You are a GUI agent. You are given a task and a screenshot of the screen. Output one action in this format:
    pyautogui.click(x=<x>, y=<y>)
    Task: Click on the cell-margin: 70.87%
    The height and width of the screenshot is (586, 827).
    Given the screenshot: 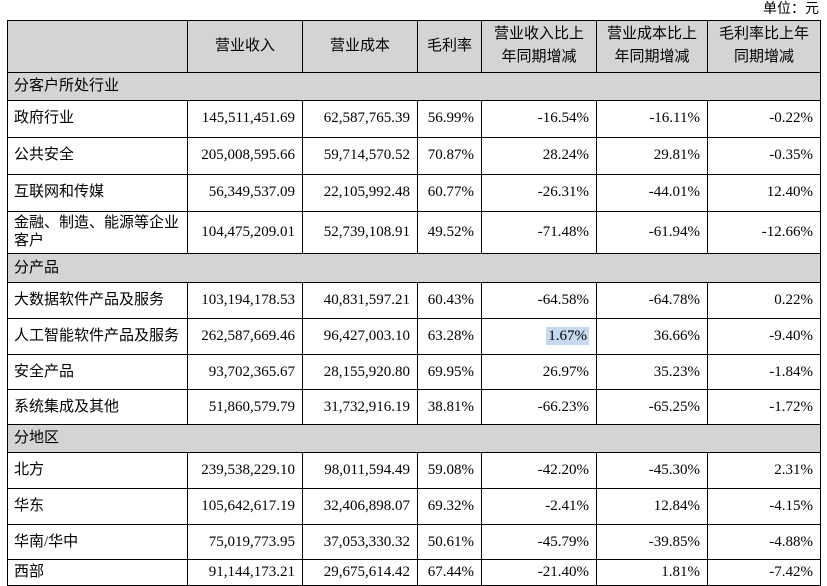 What is the action you would take?
    pyautogui.click(x=449, y=155)
    